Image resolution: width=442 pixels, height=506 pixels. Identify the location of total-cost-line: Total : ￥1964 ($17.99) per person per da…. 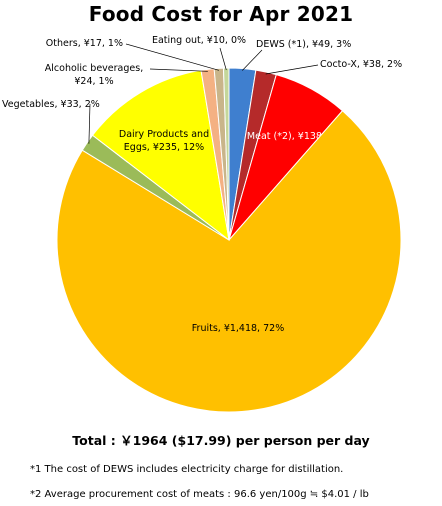
(221, 440).